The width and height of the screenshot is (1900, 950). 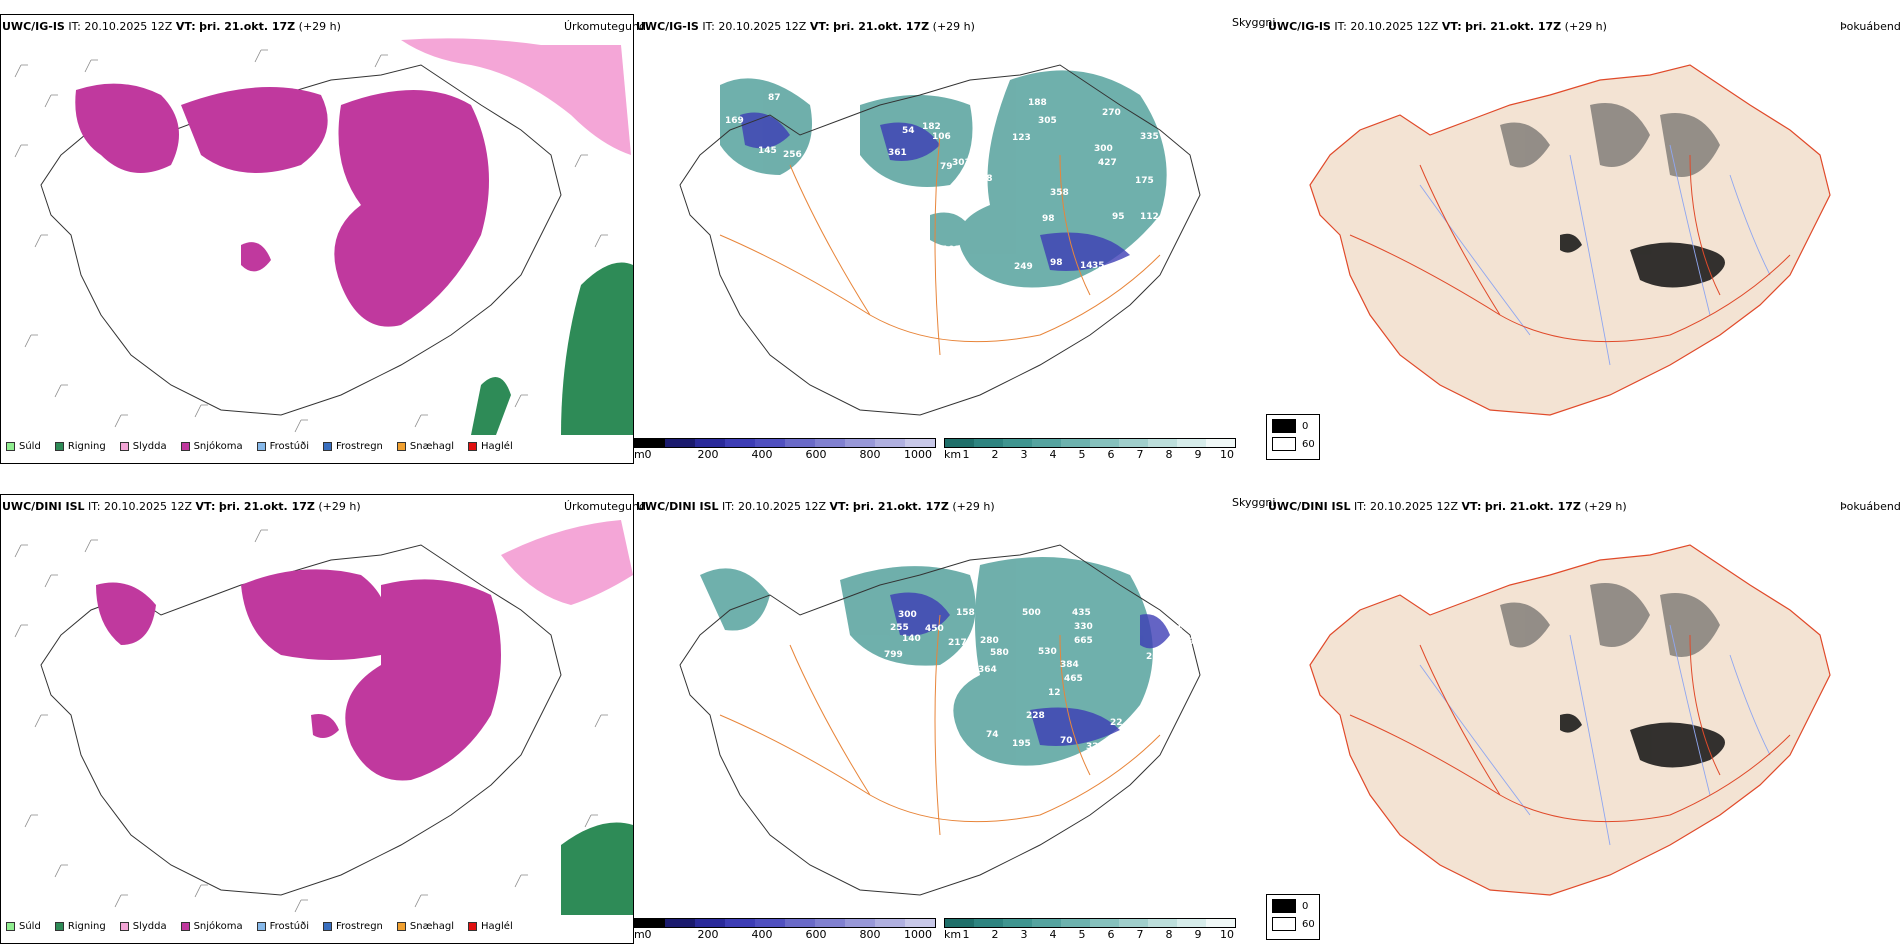 I want to click on ceiling-value: 255, so click(x=899, y=628).